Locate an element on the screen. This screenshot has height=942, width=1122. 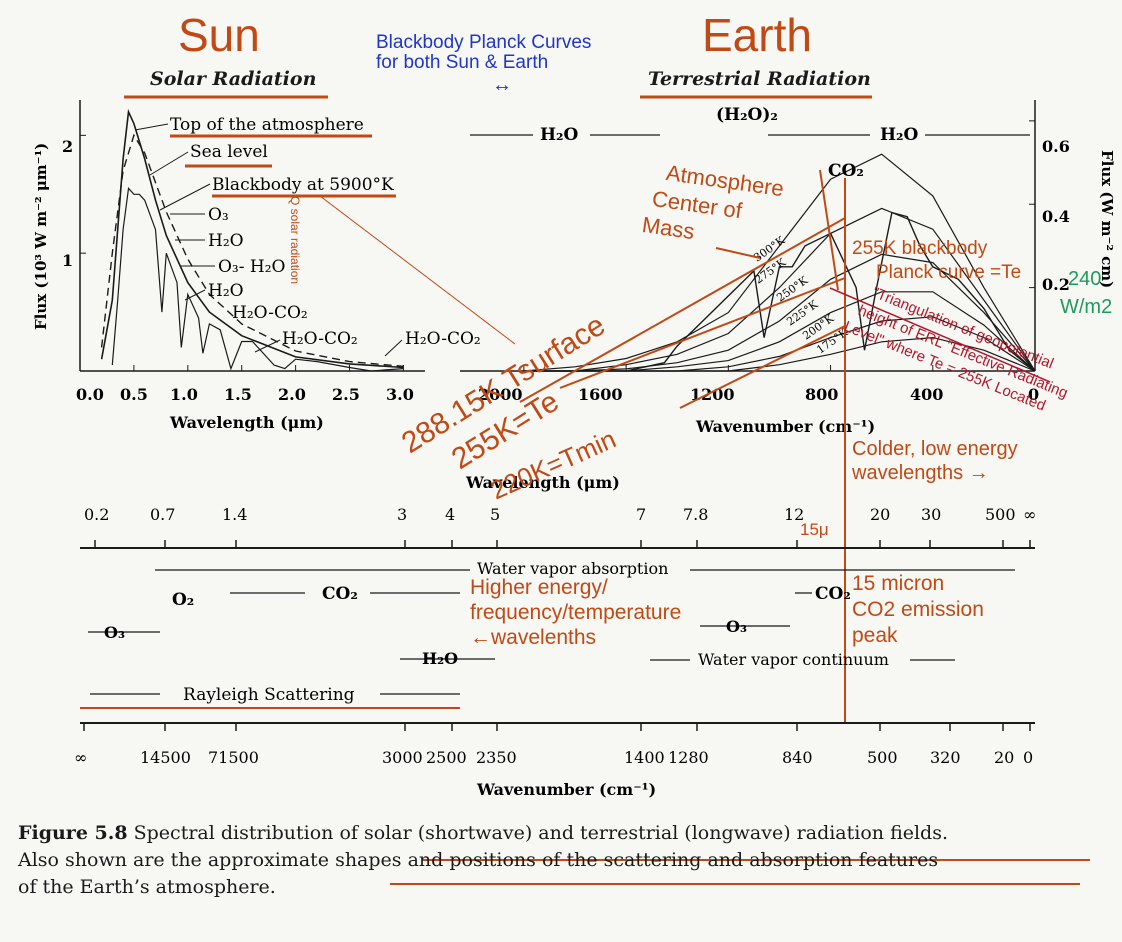
blue-note-arrow: ↔ is located at coordinates (502, 85).